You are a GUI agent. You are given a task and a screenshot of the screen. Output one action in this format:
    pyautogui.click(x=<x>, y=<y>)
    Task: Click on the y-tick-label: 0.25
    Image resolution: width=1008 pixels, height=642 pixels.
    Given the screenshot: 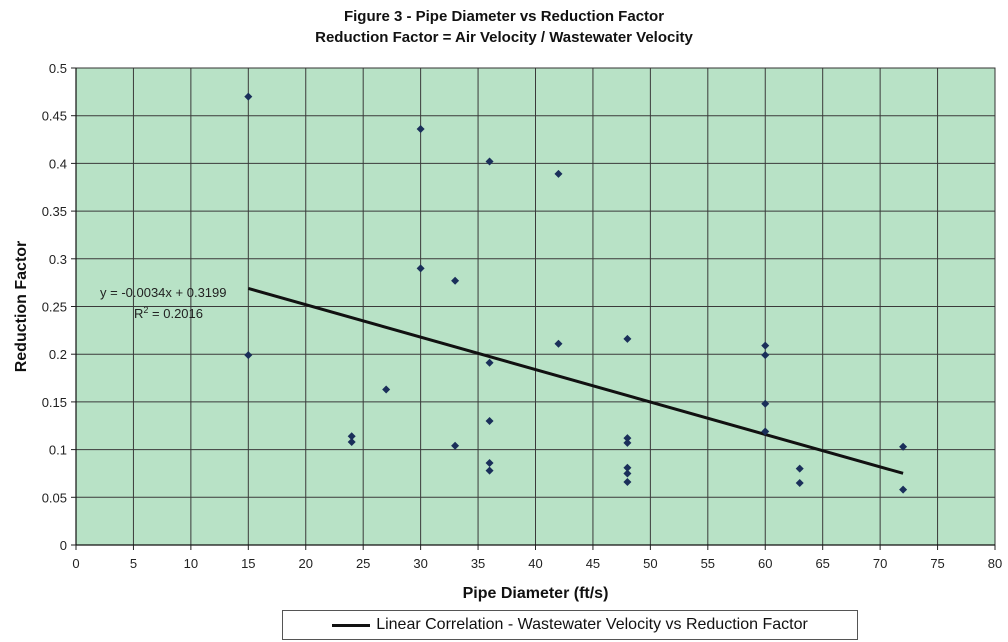 What is the action you would take?
    pyautogui.click(x=54, y=307)
    